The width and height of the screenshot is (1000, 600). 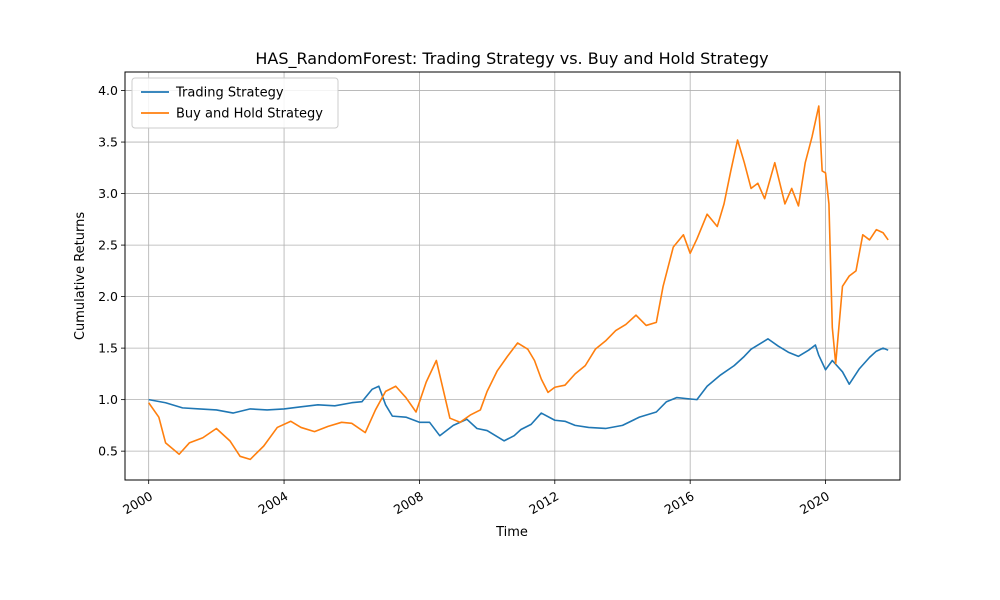 I want to click on x-tick-label: 2020, so click(x=814, y=502).